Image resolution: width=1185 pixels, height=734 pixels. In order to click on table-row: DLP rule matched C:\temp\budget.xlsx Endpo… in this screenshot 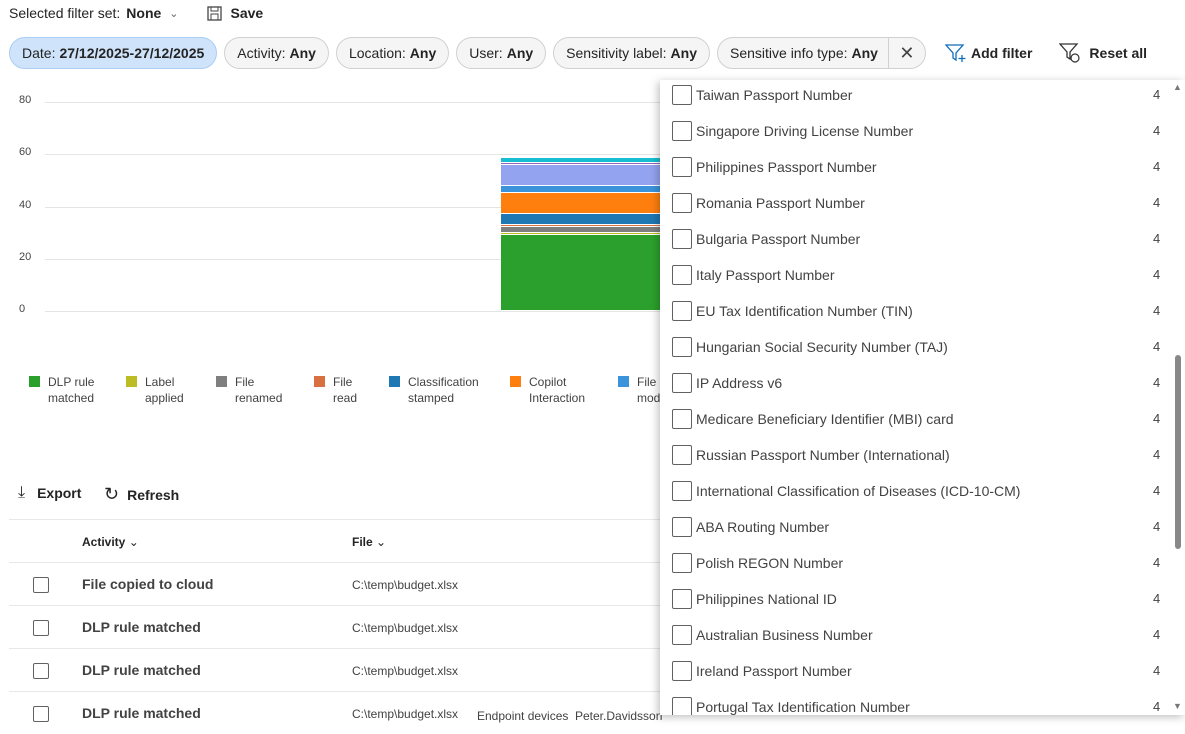, I will do `click(339, 712)`.